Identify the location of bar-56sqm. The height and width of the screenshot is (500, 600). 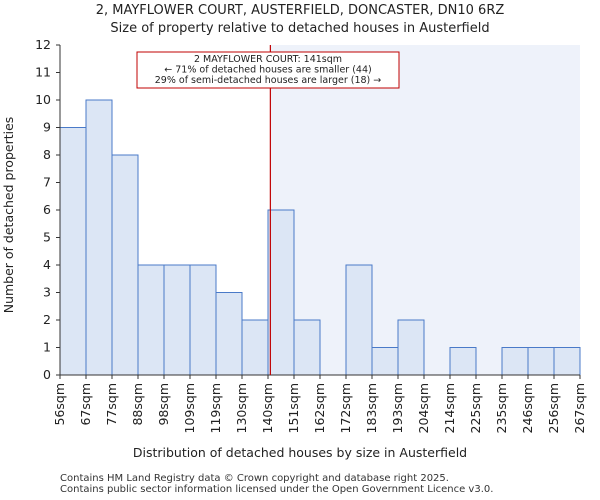
(73, 251).